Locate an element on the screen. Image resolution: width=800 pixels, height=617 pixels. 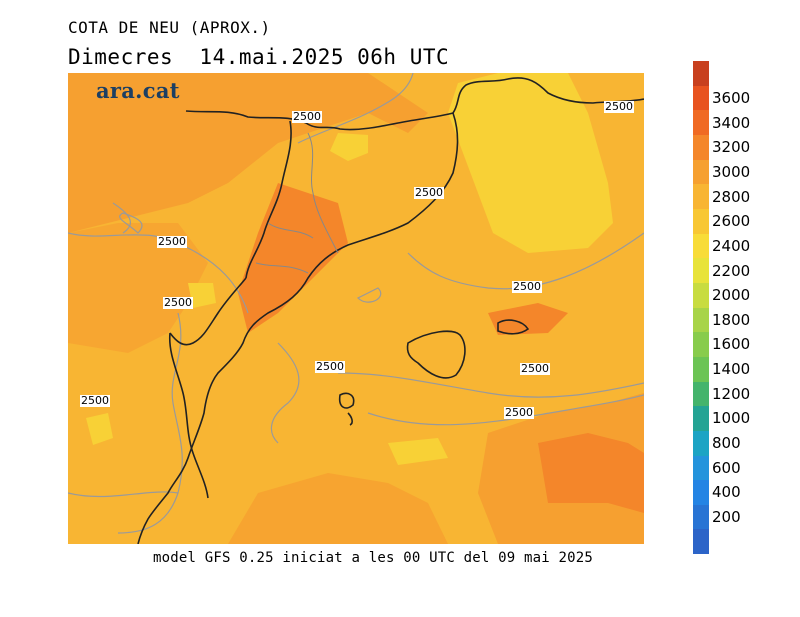
color-scale-label: 2200 is located at coordinates (731, 270).